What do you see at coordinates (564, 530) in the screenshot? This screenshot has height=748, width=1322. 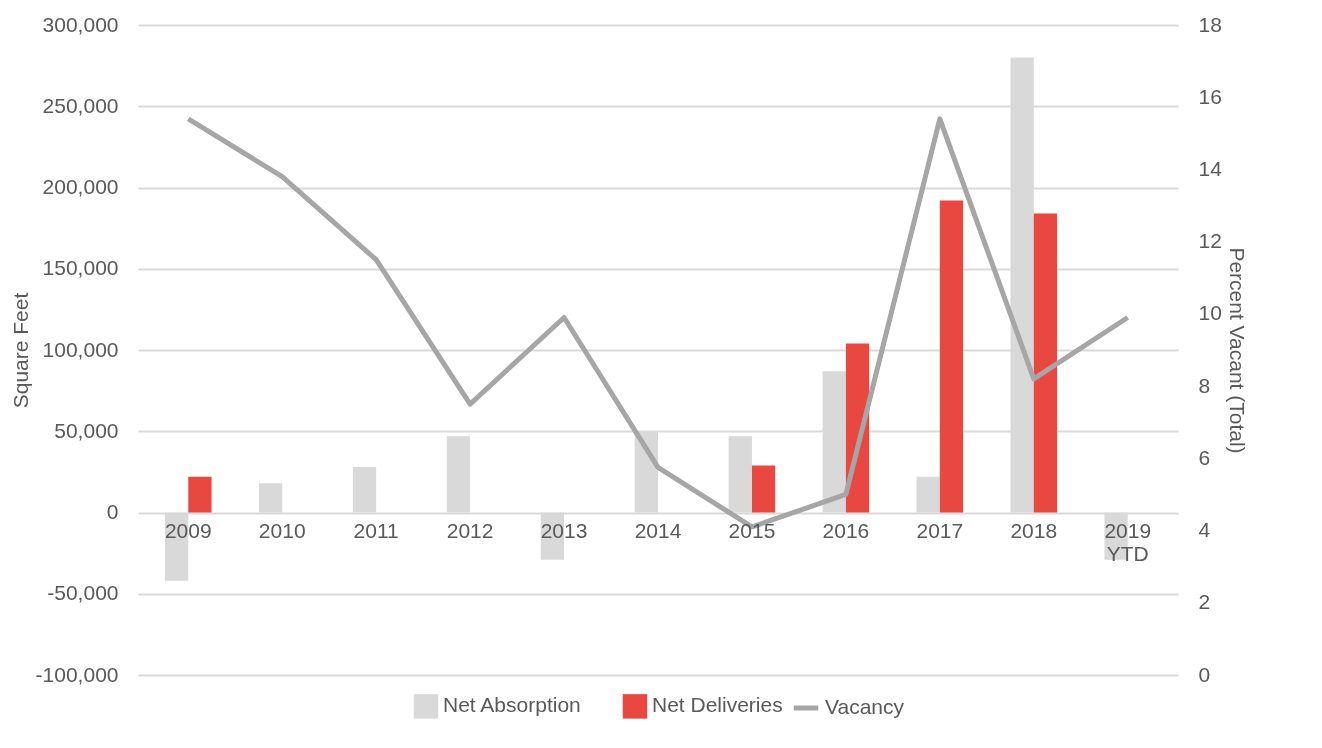 I see `x-tick-label: 2013` at bounding box center [564, 530].